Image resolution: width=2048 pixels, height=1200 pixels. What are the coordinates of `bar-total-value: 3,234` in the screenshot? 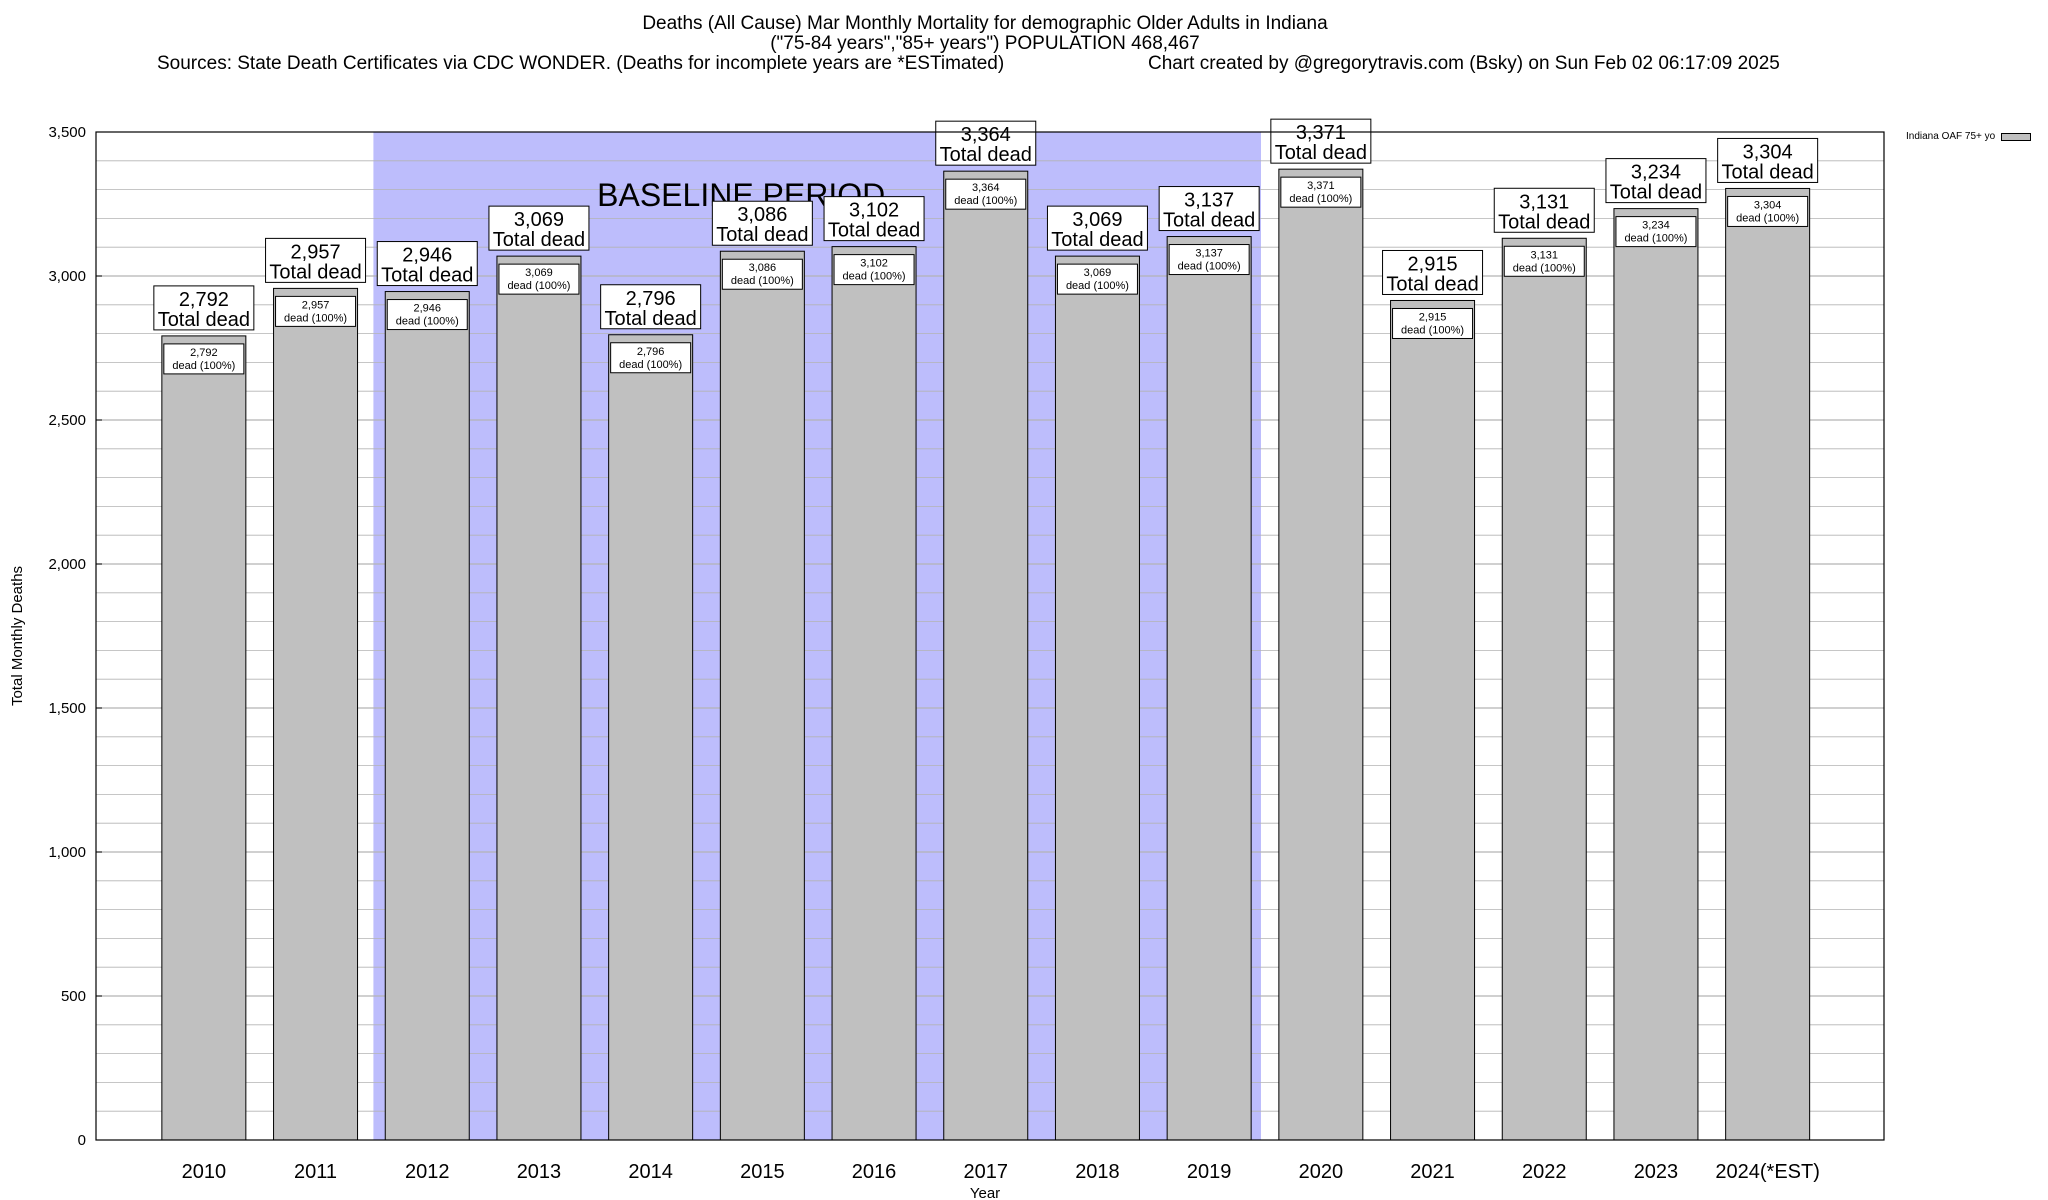 It's located at (1656, 173).